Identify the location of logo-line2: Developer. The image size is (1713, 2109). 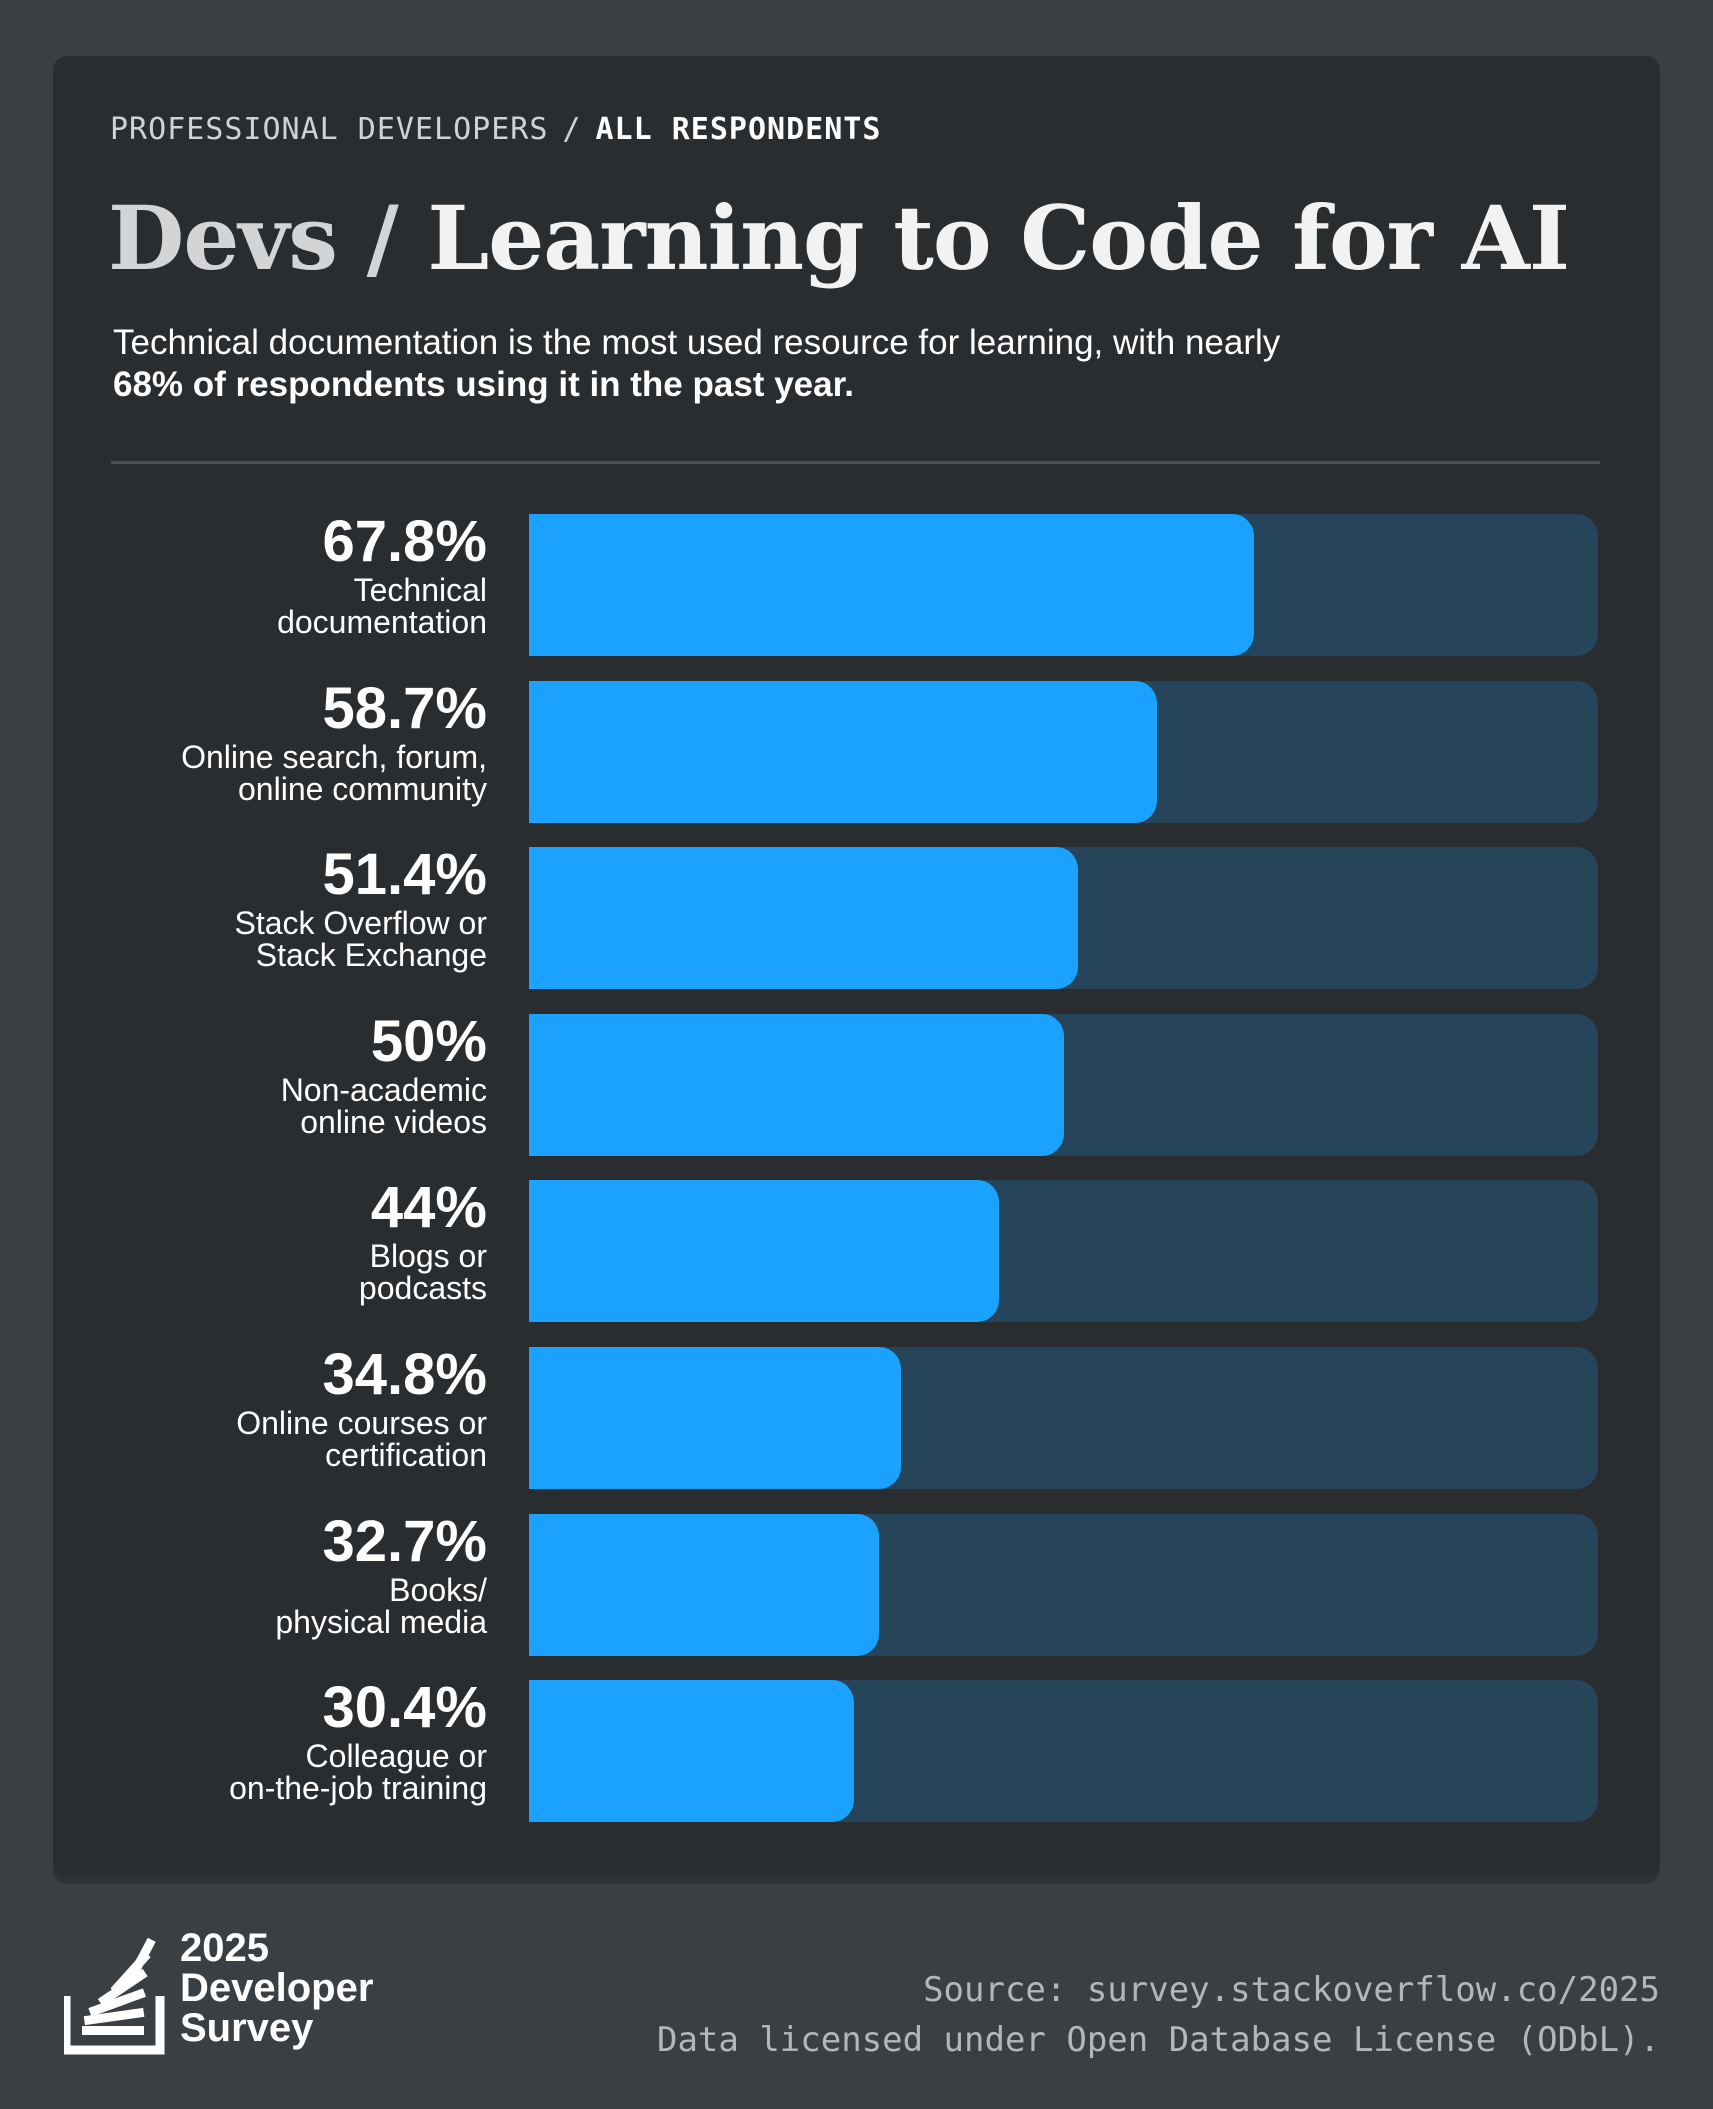
(277, 1988).